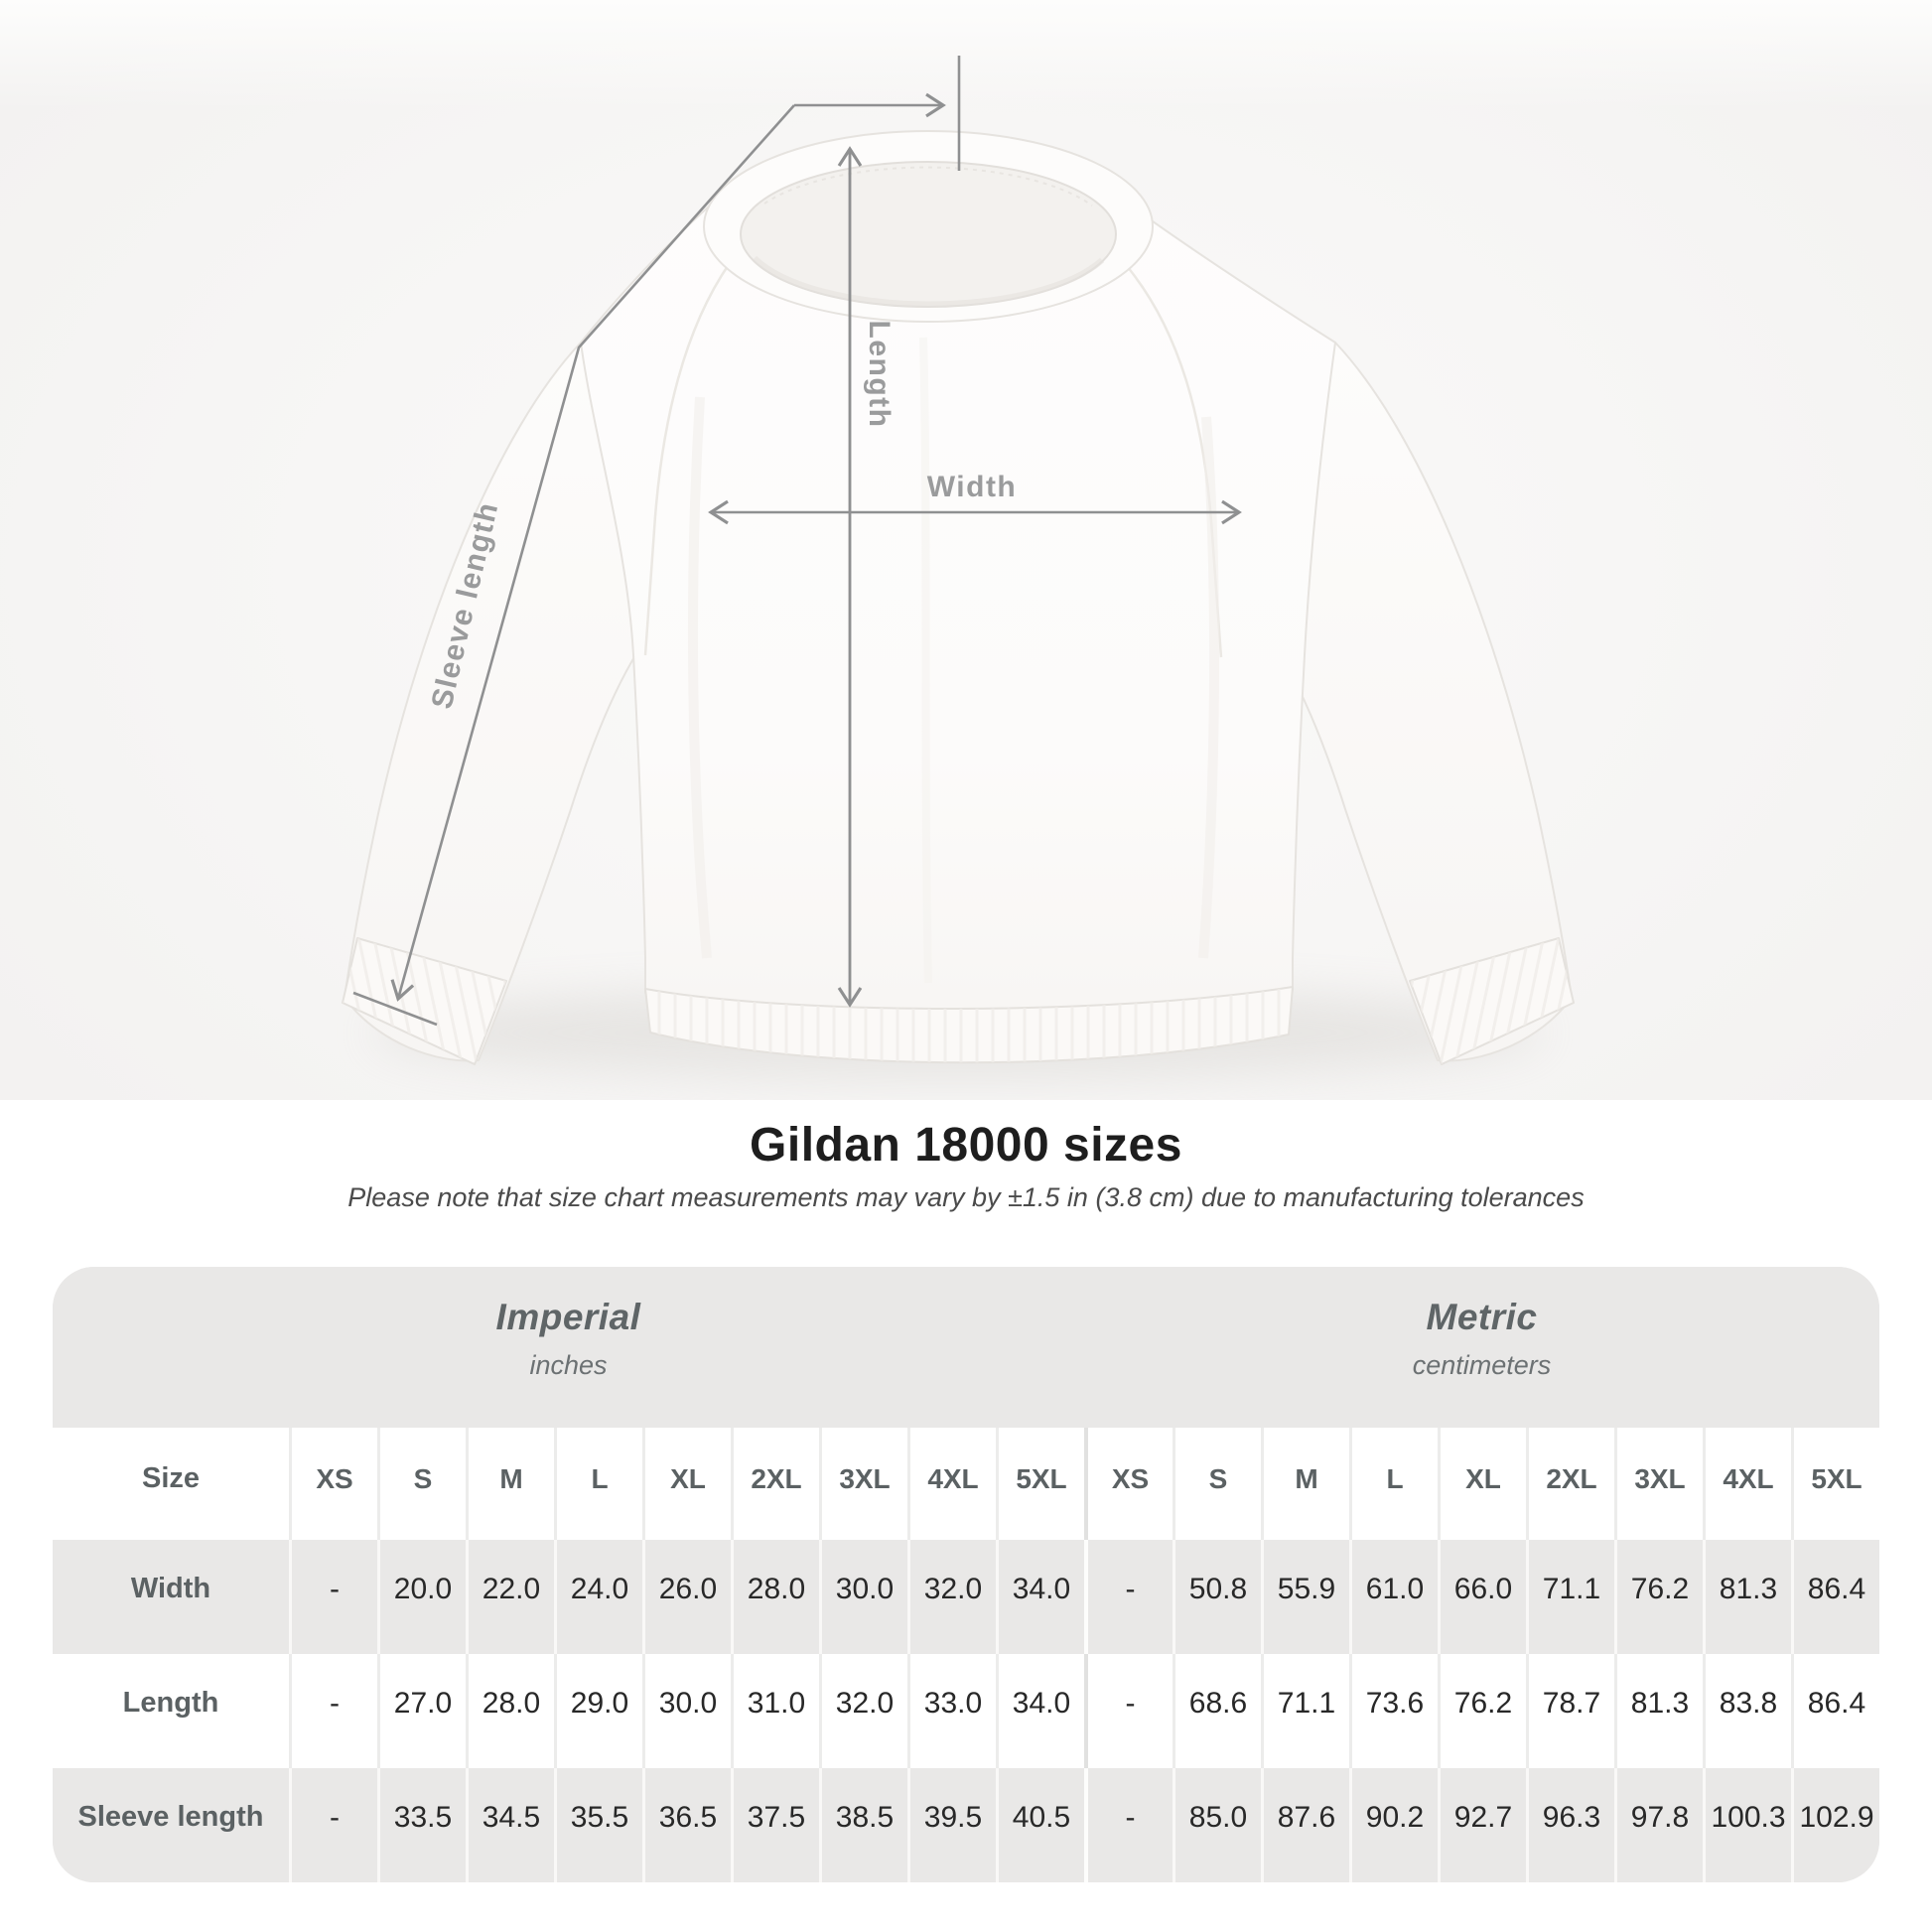 This screenshot has width=1932, height=1932. What do you see at coordinates (969, 1025) in the screenshot?
I see `waistband` at bounding box center [969, 1025].